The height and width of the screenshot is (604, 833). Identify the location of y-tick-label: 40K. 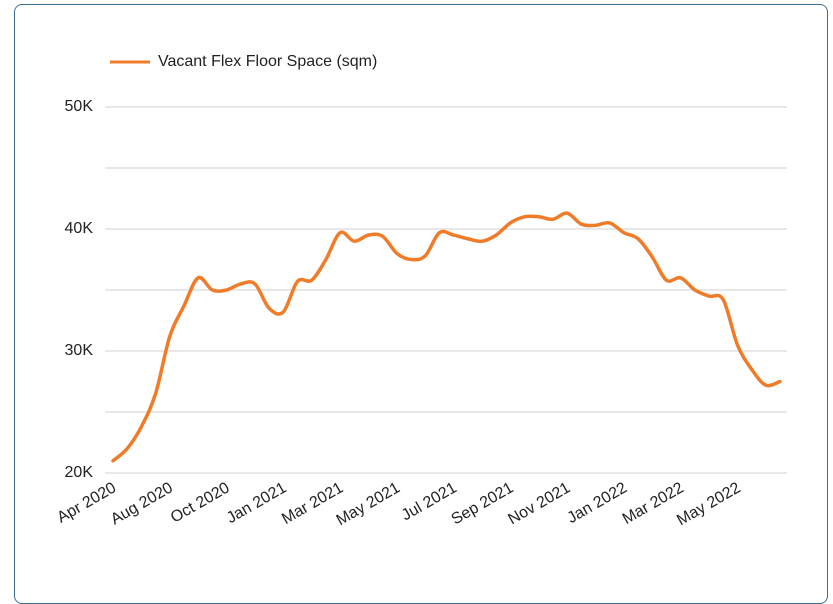
(79, 228).